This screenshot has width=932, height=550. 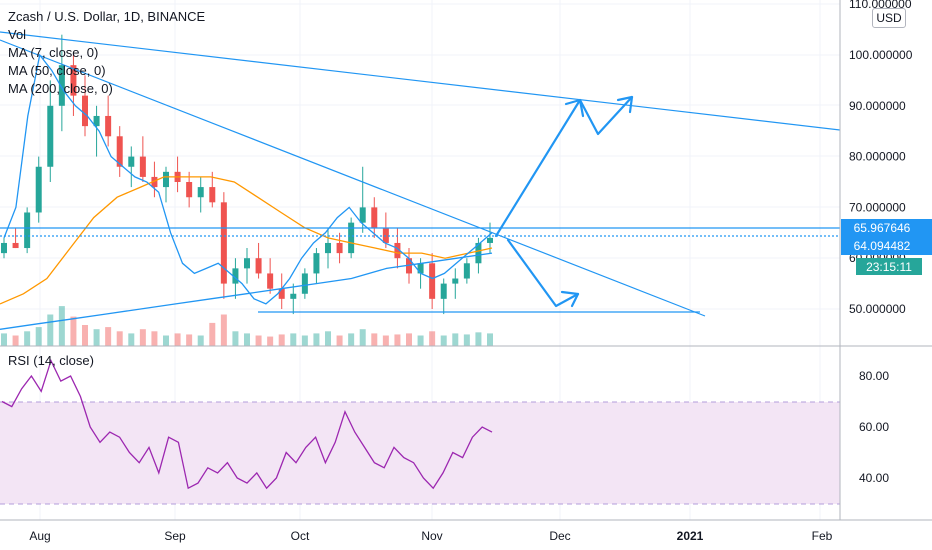 I want to click on legend-vol: Vol, so click(x=17, y=34).